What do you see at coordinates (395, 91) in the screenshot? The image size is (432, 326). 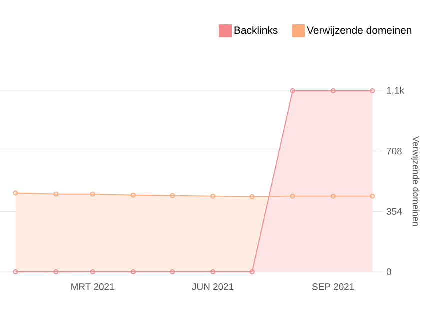 I see `y-tick-label: 1,1k` at bounding box center [395, 91].